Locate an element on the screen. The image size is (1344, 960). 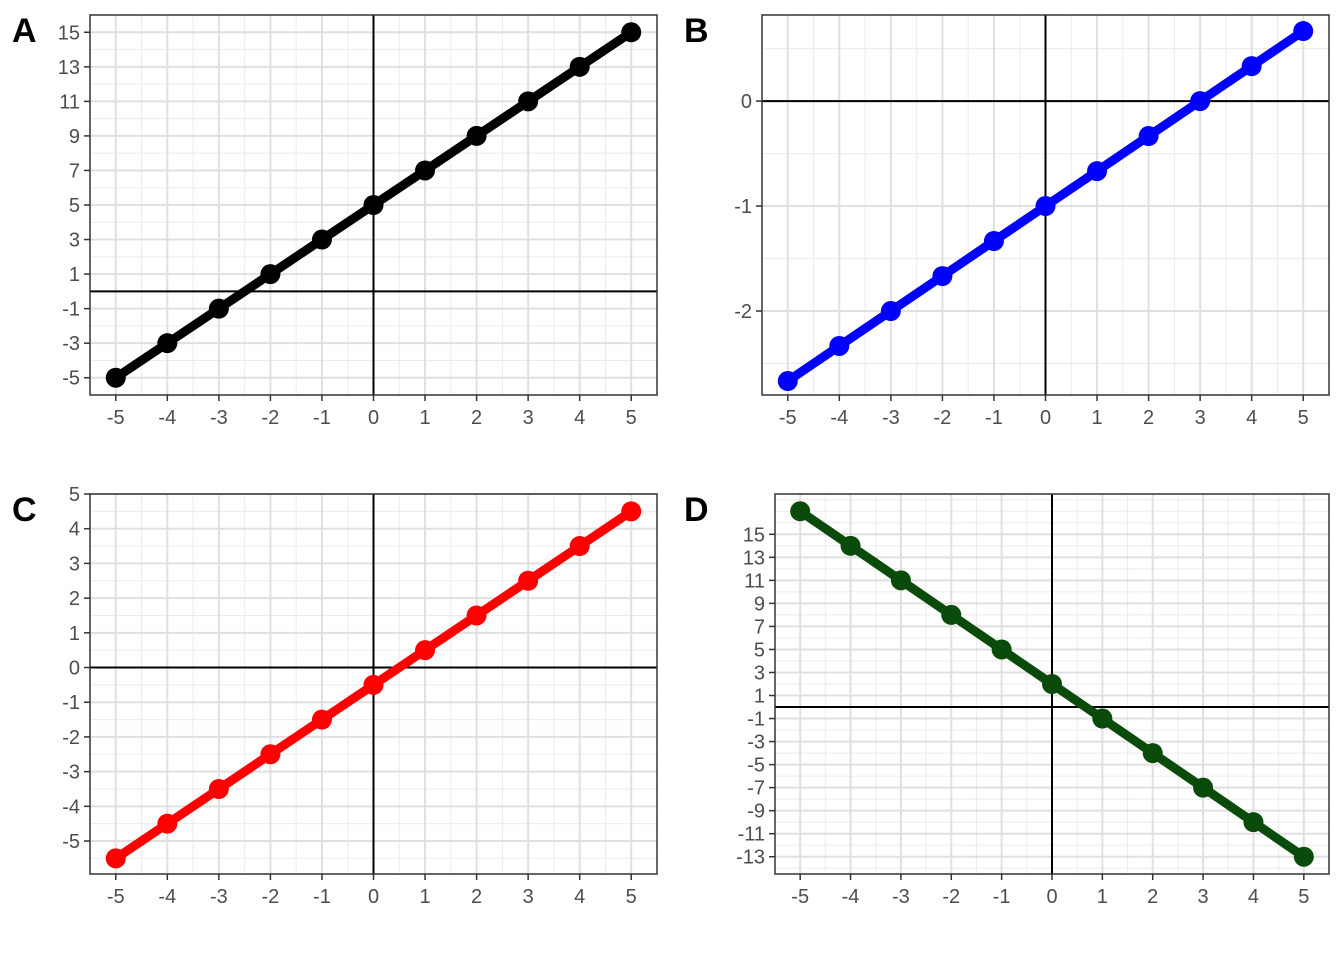
panel-c-x-tick-label: -4 is located at coordinates (167, 897).